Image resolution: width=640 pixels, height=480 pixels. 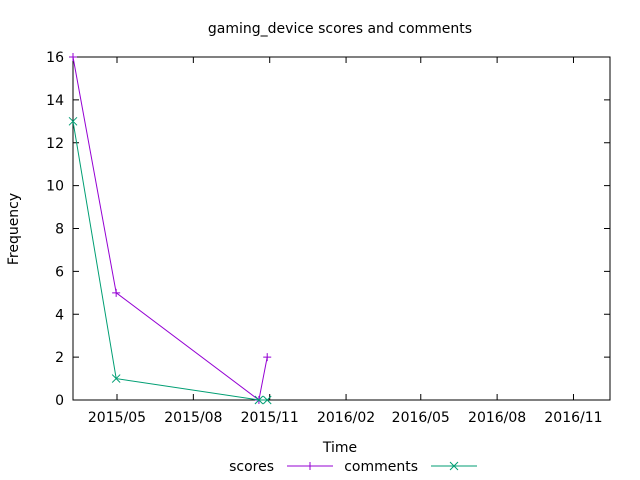 I want to click on legend-item-comments: comments, so click(x=410, y=467).